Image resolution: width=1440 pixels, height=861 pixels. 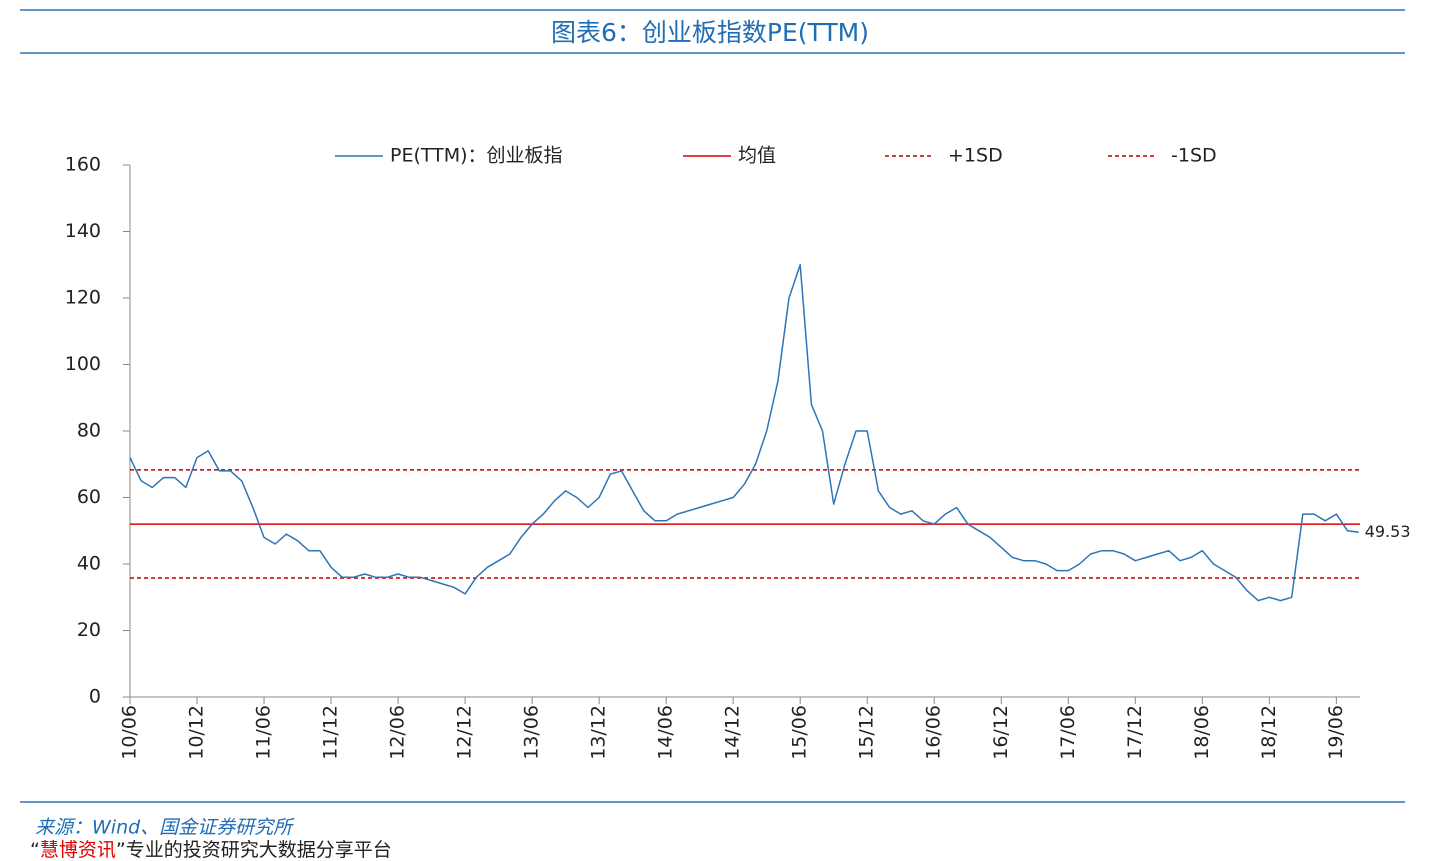 I want to click on x-tick-label: 10/06, so click(x=130, y=732).